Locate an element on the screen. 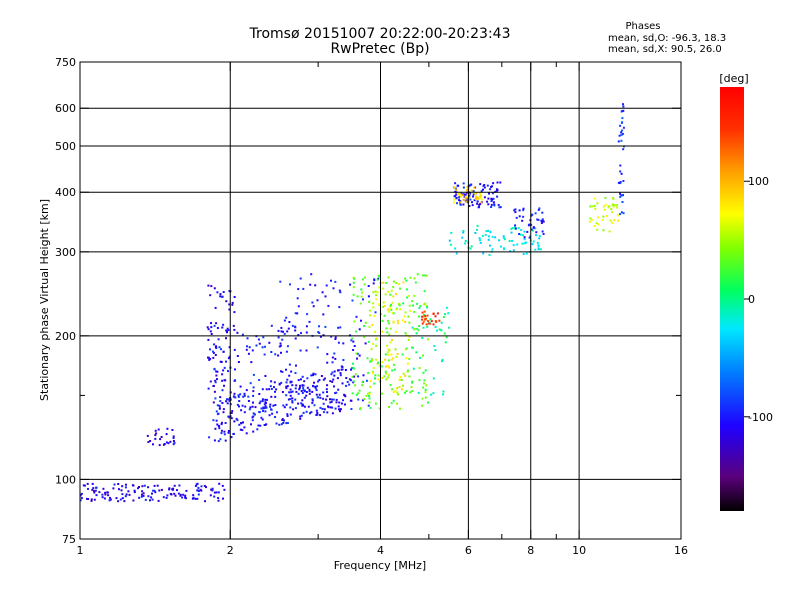  y-tick-label: 75 is located at coordinates (69, 539).